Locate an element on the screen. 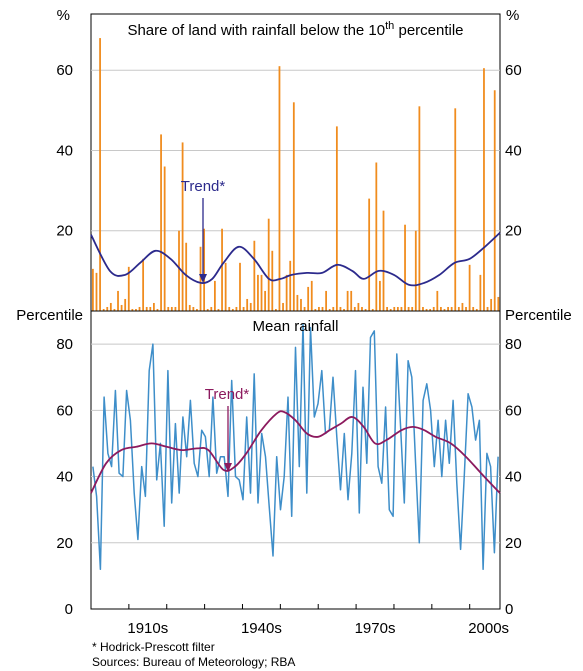 The width and height of the screenshot is (583, 671). top-title-end: percentile is located at coordinates (428, 30).